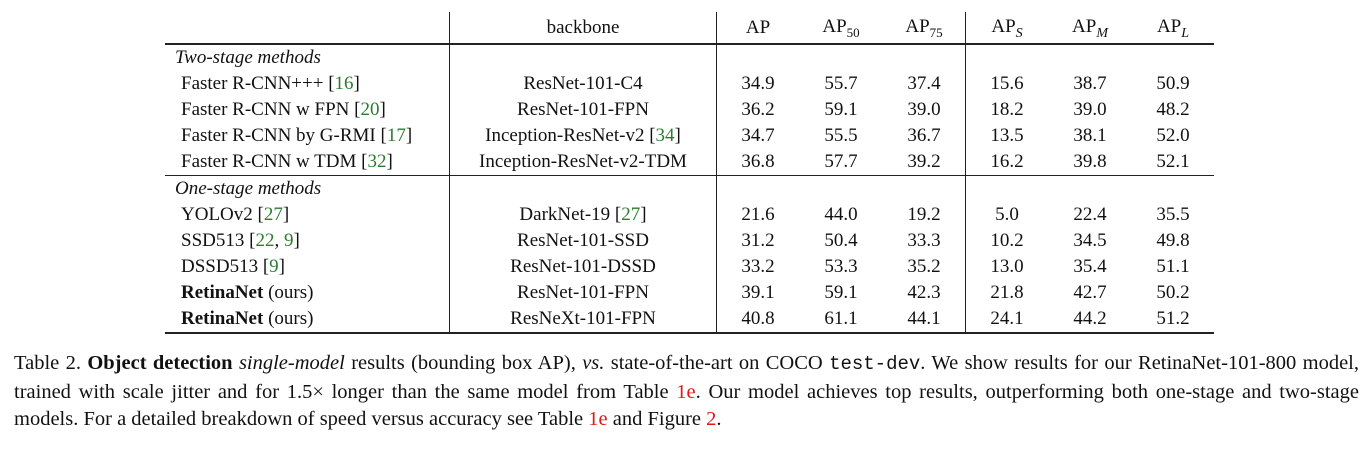  Describe the element at coordinates (370, 109) in the screenshot. I see `citation: 20` at that location.